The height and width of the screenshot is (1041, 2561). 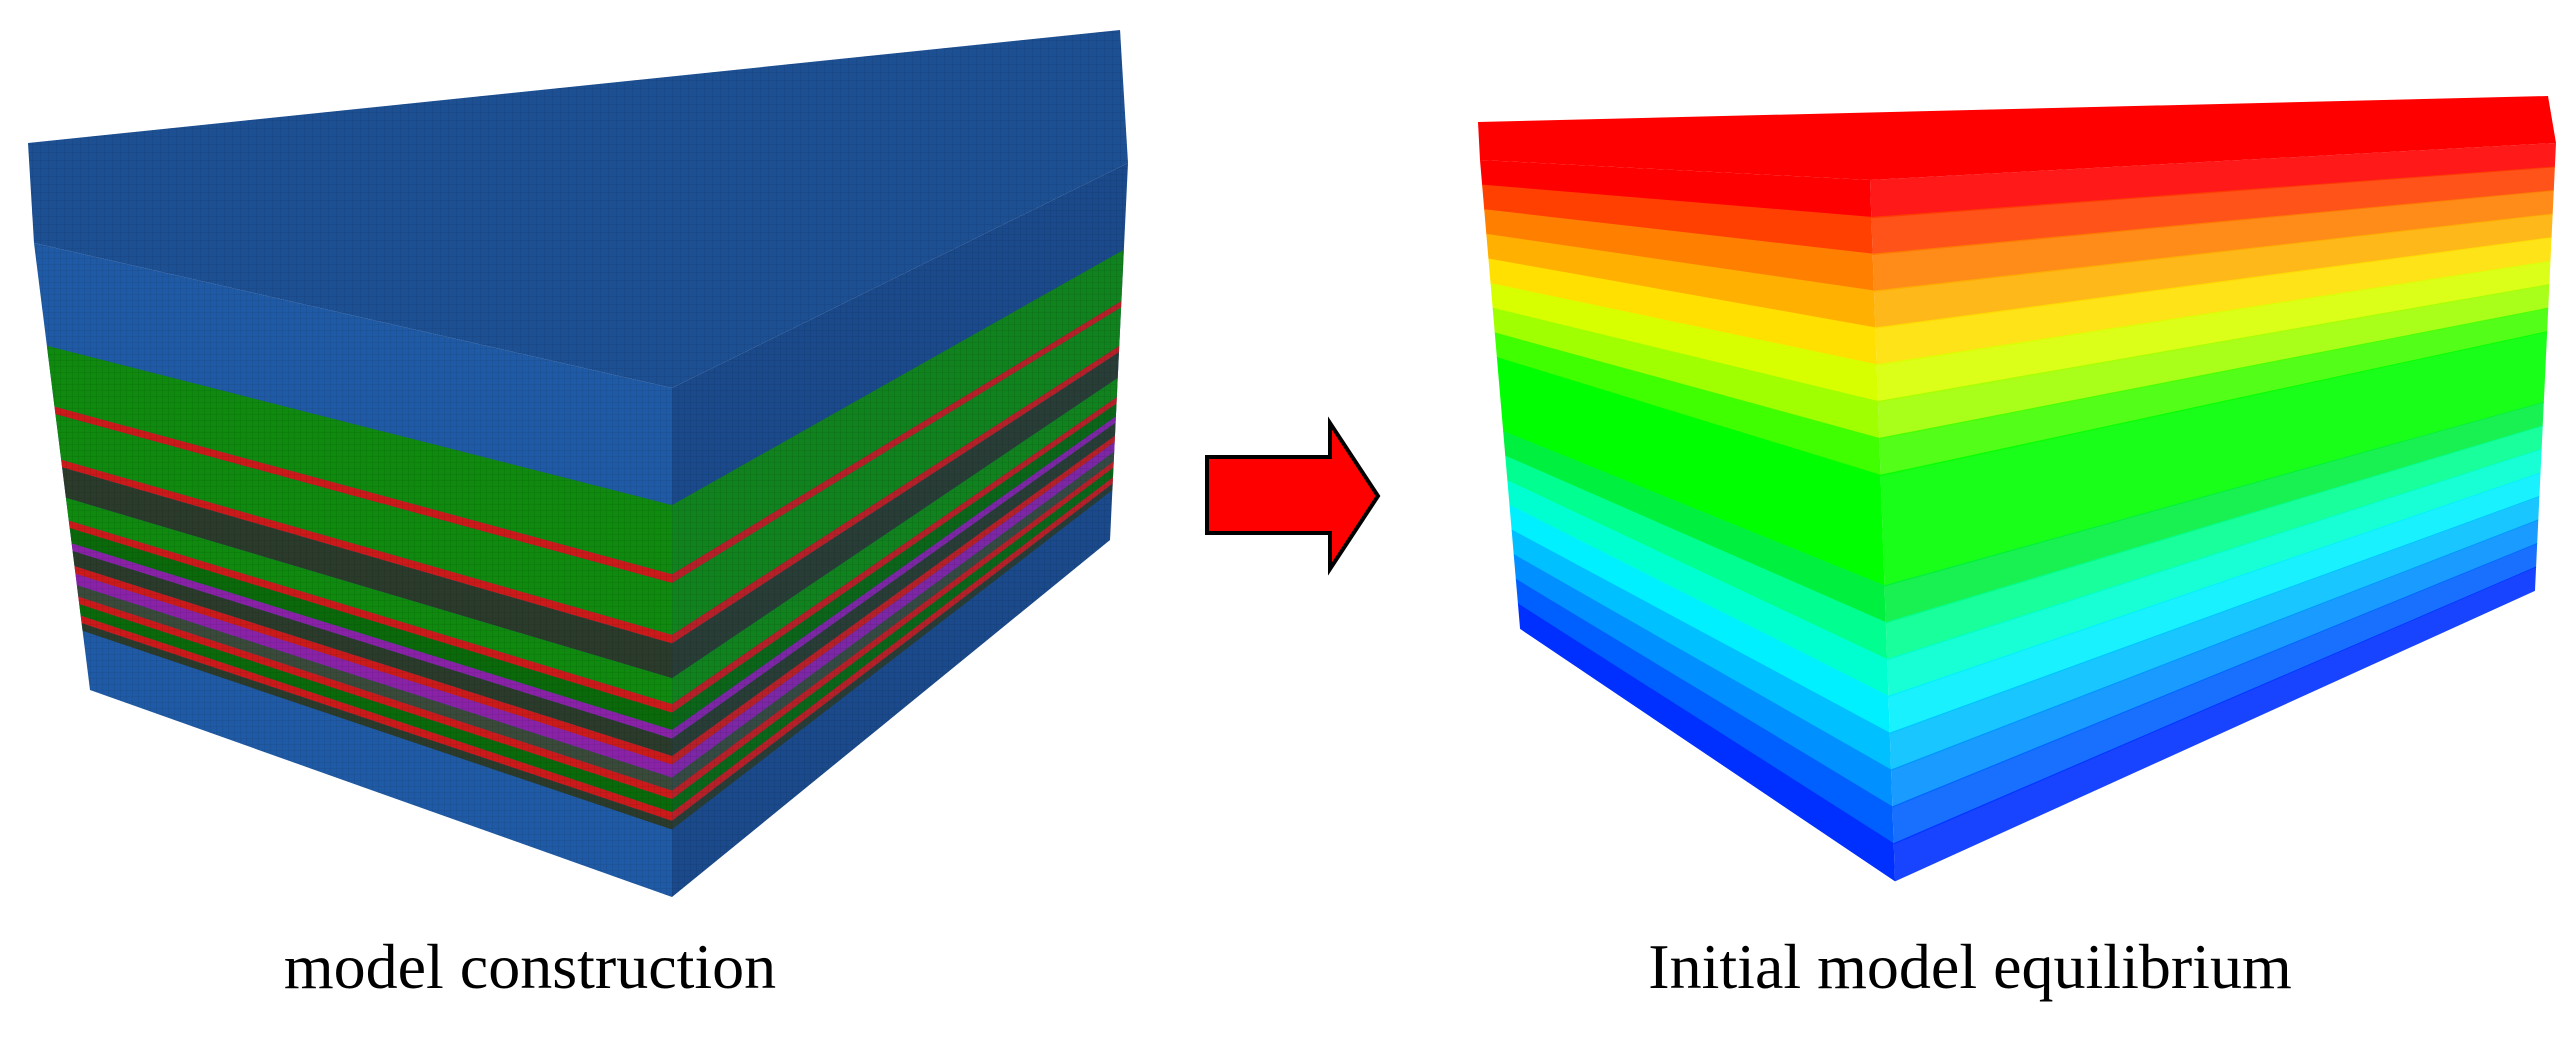 What do you see at coordinates (1970, 966) in the screenshot?
I see `caption-initial-model-equilibrium: Initial model equilibrium` at bounding box center [1970, 966].